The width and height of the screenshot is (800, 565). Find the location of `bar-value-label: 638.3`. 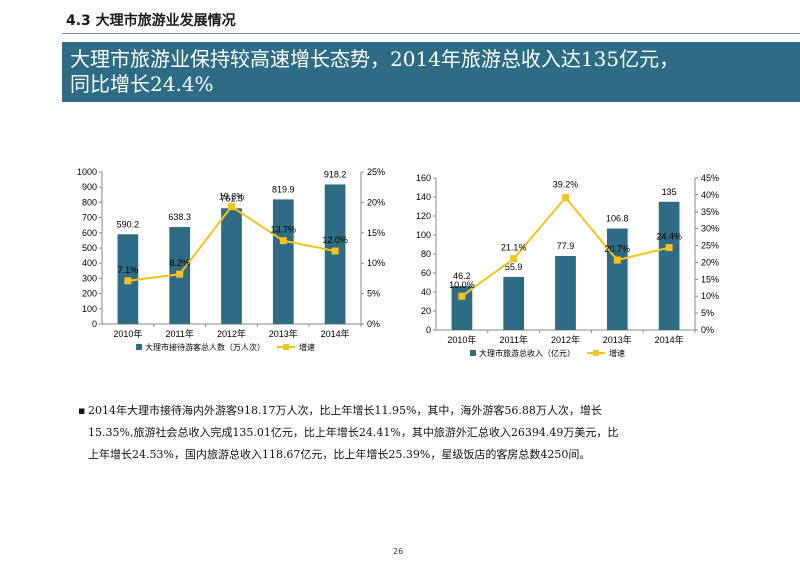

bar-value-label: 638.3 is located at coordinates (179, 217).